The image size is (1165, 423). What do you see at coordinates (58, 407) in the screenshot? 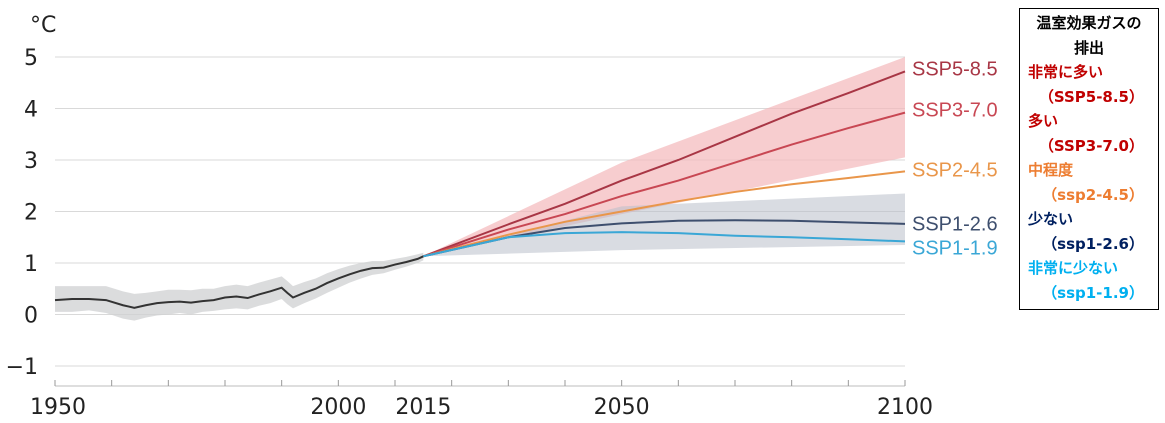
I see `x-tick-label: 1950` at bounding box center [58, 407].